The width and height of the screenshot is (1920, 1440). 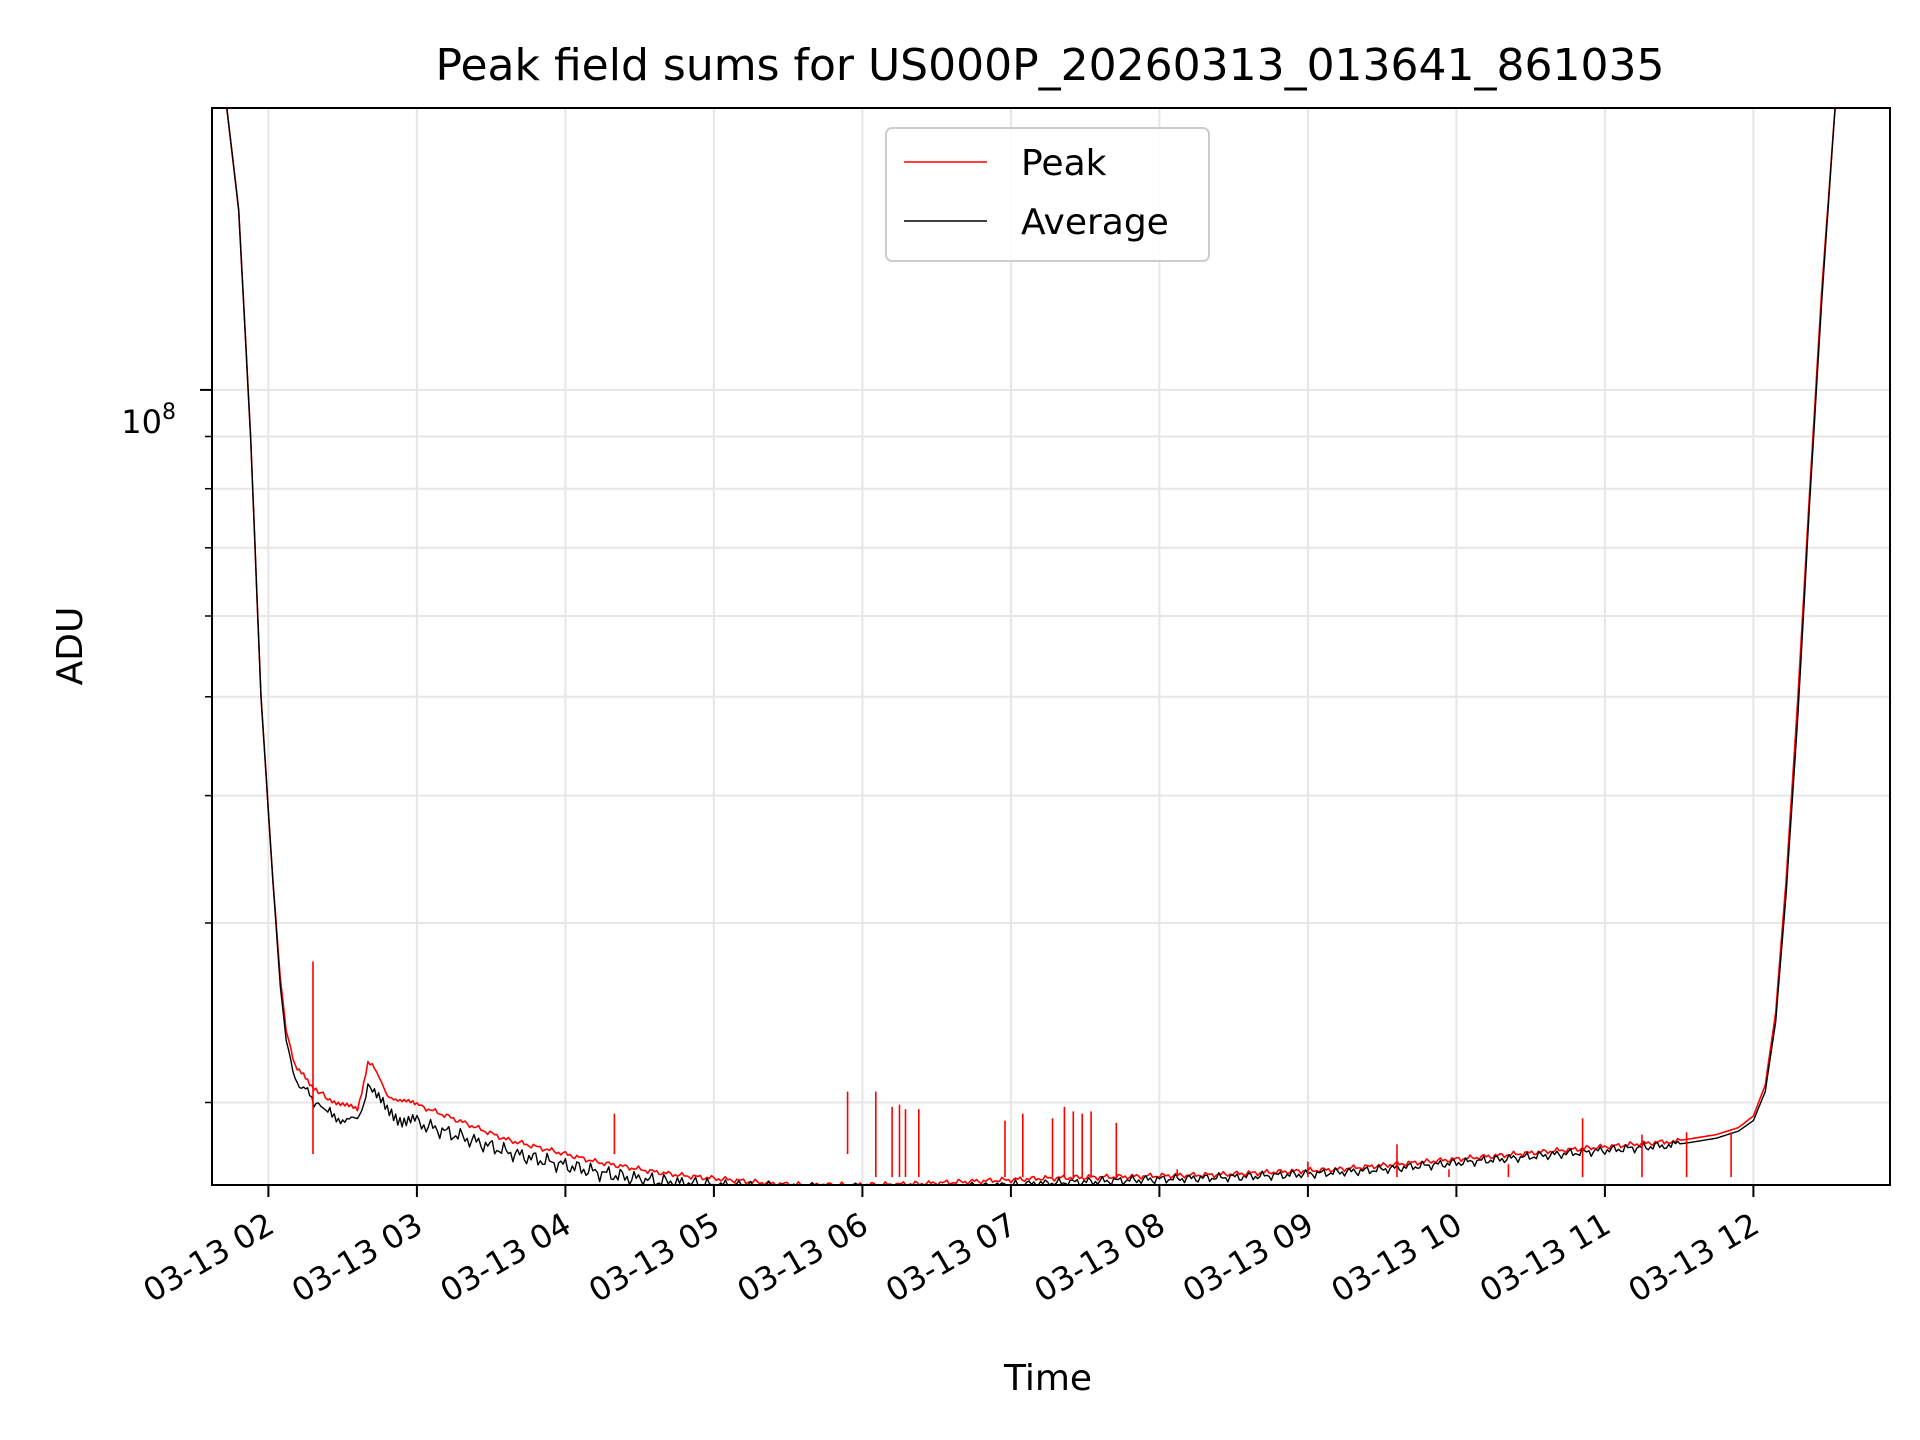 I want to click on x-tick-label-10: 03-13 12, so click(x=1694, y=1257).